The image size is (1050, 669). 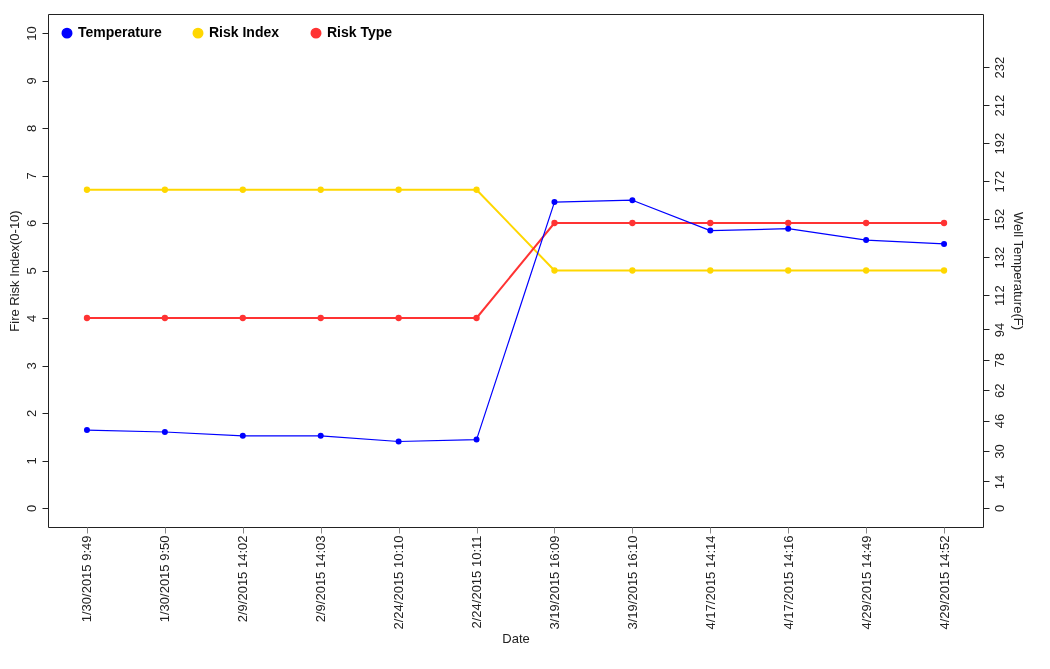 What do you see at coordinates (999, 105) in the screenshot?
I see `y2-tick-label: 212` at bounding box center [999, 105].